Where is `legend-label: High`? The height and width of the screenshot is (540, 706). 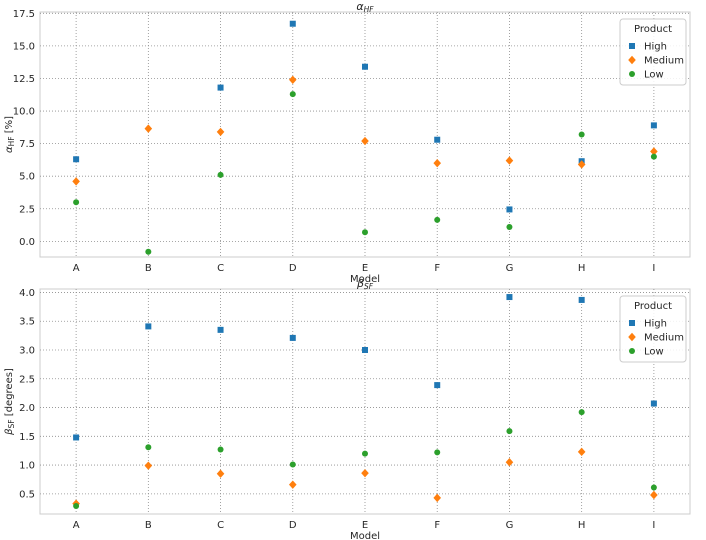 legend-label: High is located at coordinates (655, 47).